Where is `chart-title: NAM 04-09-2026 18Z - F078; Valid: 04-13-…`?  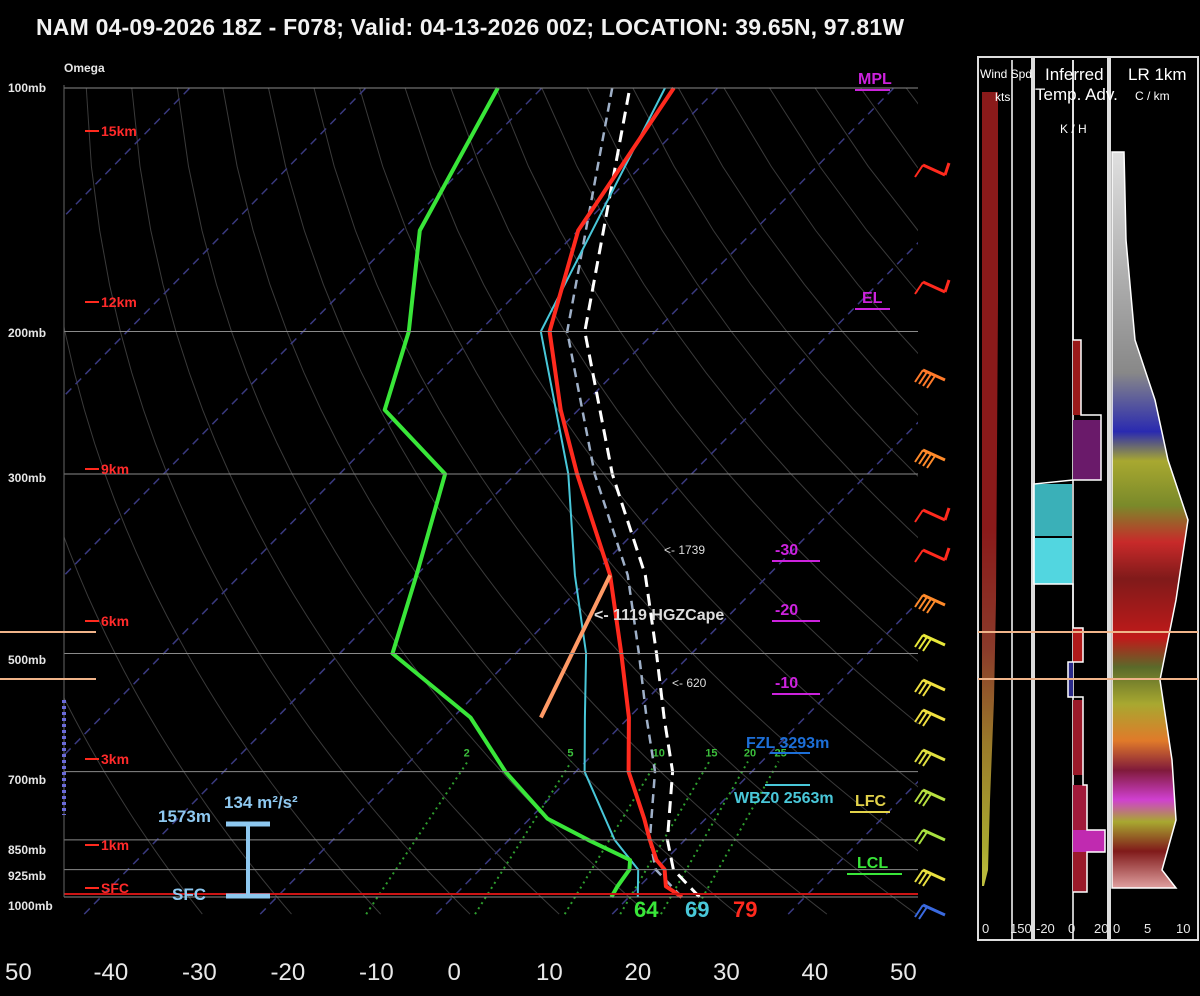
chart-title: NAM 04-09-2026 18Z - F078; Valid: 04-13-… is located at coordinates (470, 27).